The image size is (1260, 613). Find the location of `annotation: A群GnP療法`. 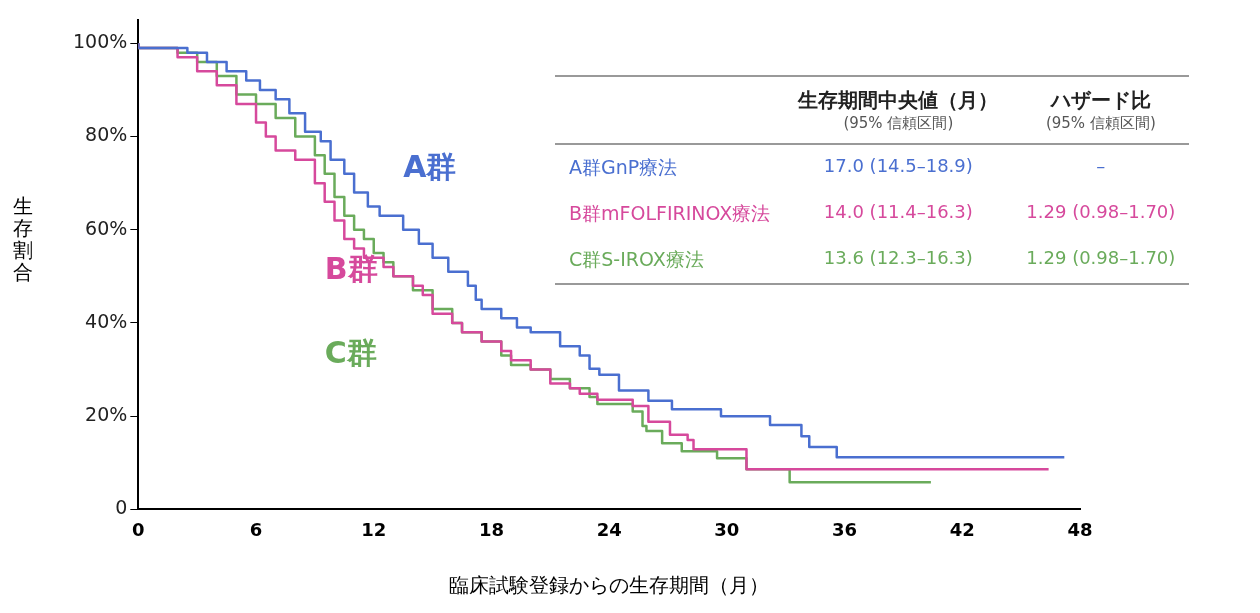

annotation: A群GnP療法 is located at coordinates (623, 167).